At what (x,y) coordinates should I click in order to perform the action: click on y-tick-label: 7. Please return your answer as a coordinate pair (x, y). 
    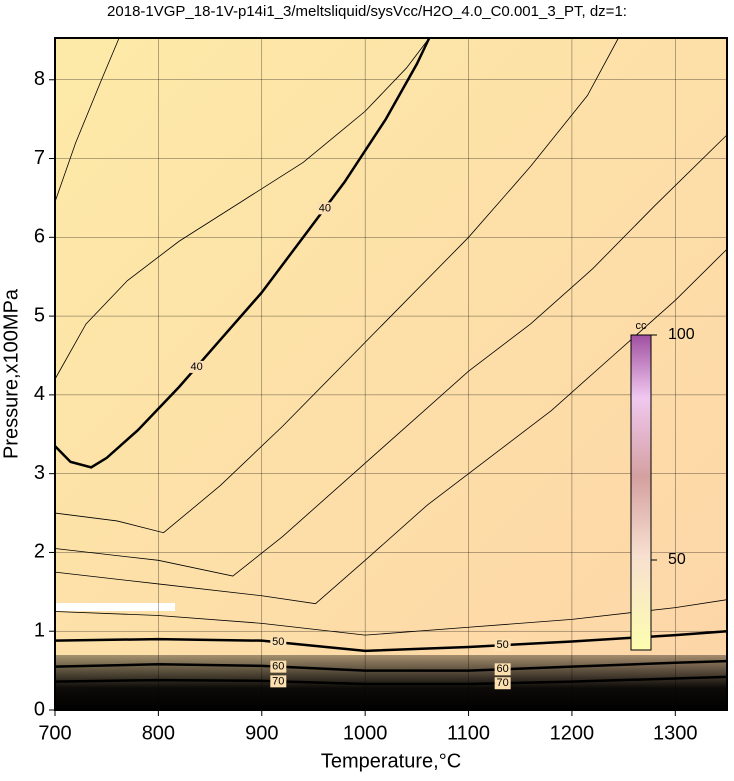
    Looking at the image, I should click on (39, 158).